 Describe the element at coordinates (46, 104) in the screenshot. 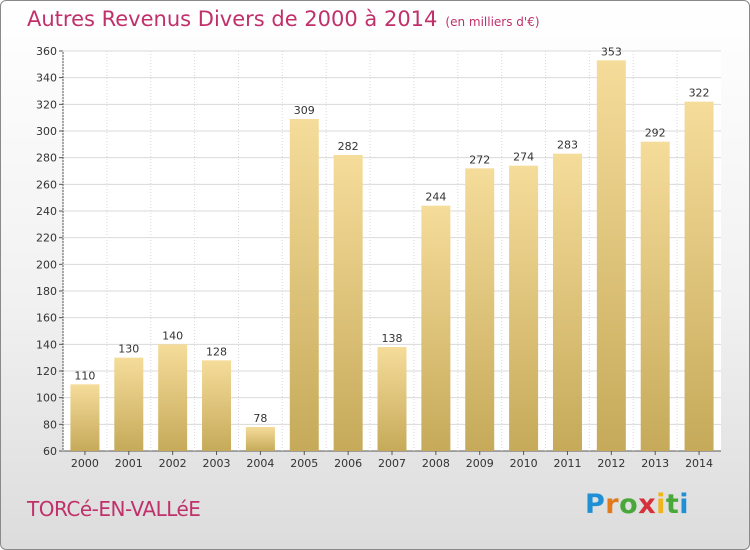

I see `y-tick-label: 320` at that location.